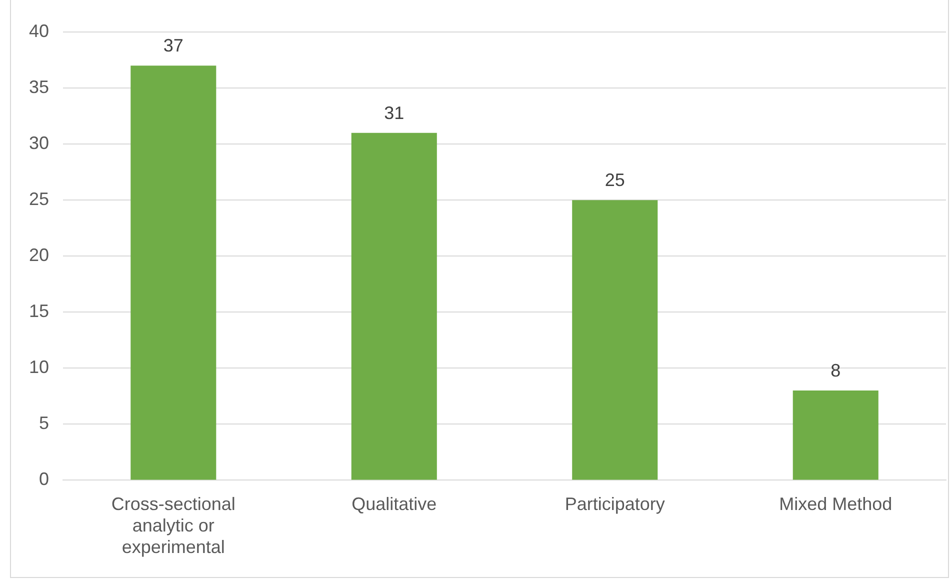 Image resolution: width=952 pixels, height=579 pixels. Describe the element at coordinates (173, 46) in the screenshot. I see `data-label: 37` at that location.